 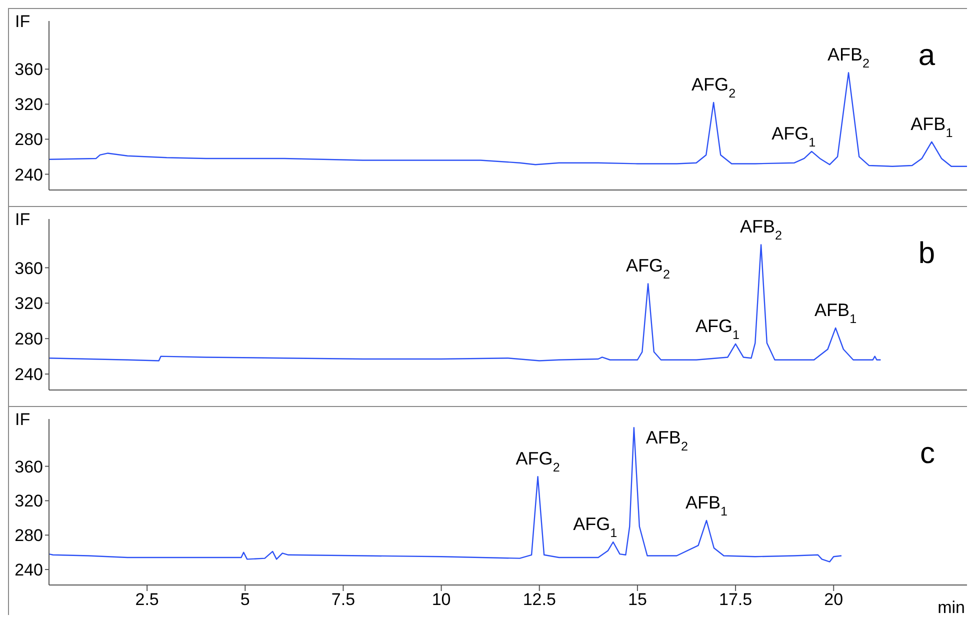 What do you see at coordinates (926, 254) in the screenshot?
I see `annotation: b` at bounding box center [926, 254].